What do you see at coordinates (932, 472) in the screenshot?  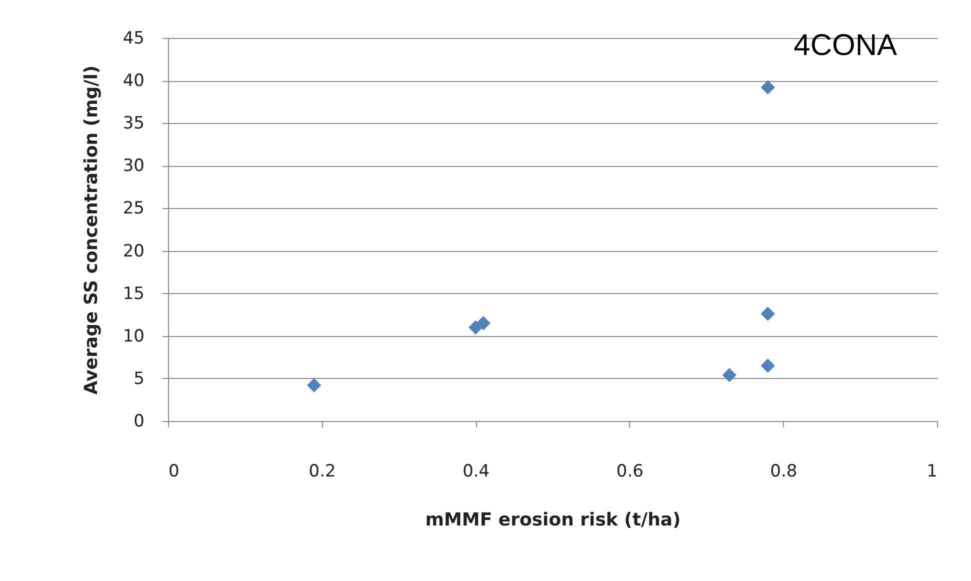 I see `x-tick-label: 1` at bounding box center [932, 472].